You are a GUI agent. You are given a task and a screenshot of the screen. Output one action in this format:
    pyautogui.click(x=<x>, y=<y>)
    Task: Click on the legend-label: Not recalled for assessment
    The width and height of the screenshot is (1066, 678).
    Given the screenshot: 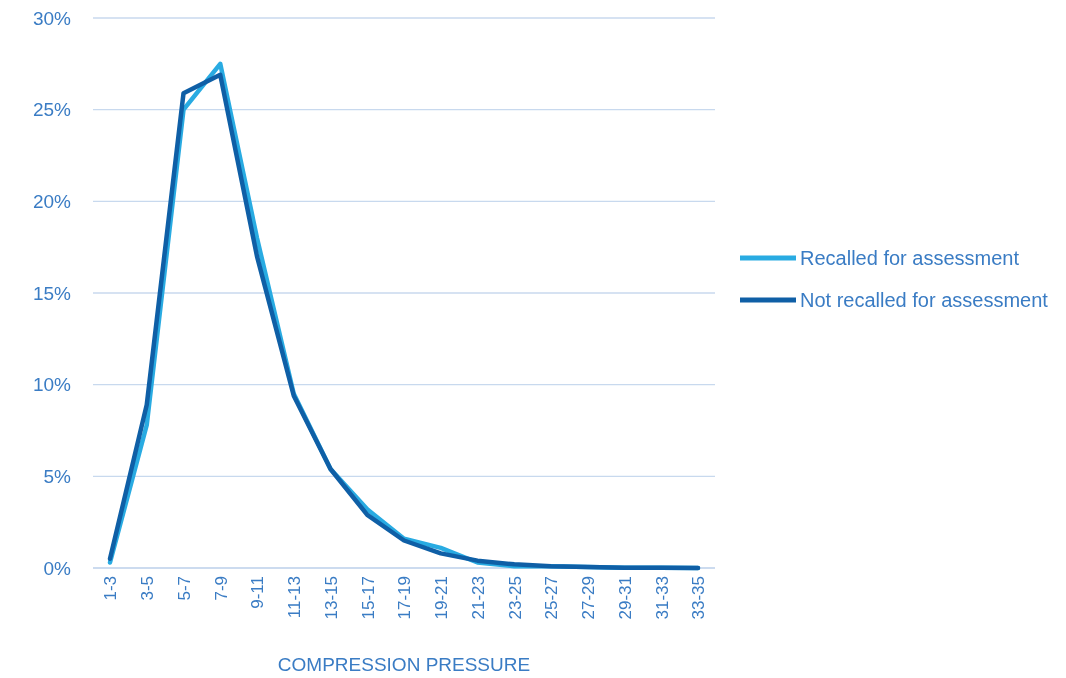 What is the action you would take?
    pyautogui.click(x=924, y=300)
    